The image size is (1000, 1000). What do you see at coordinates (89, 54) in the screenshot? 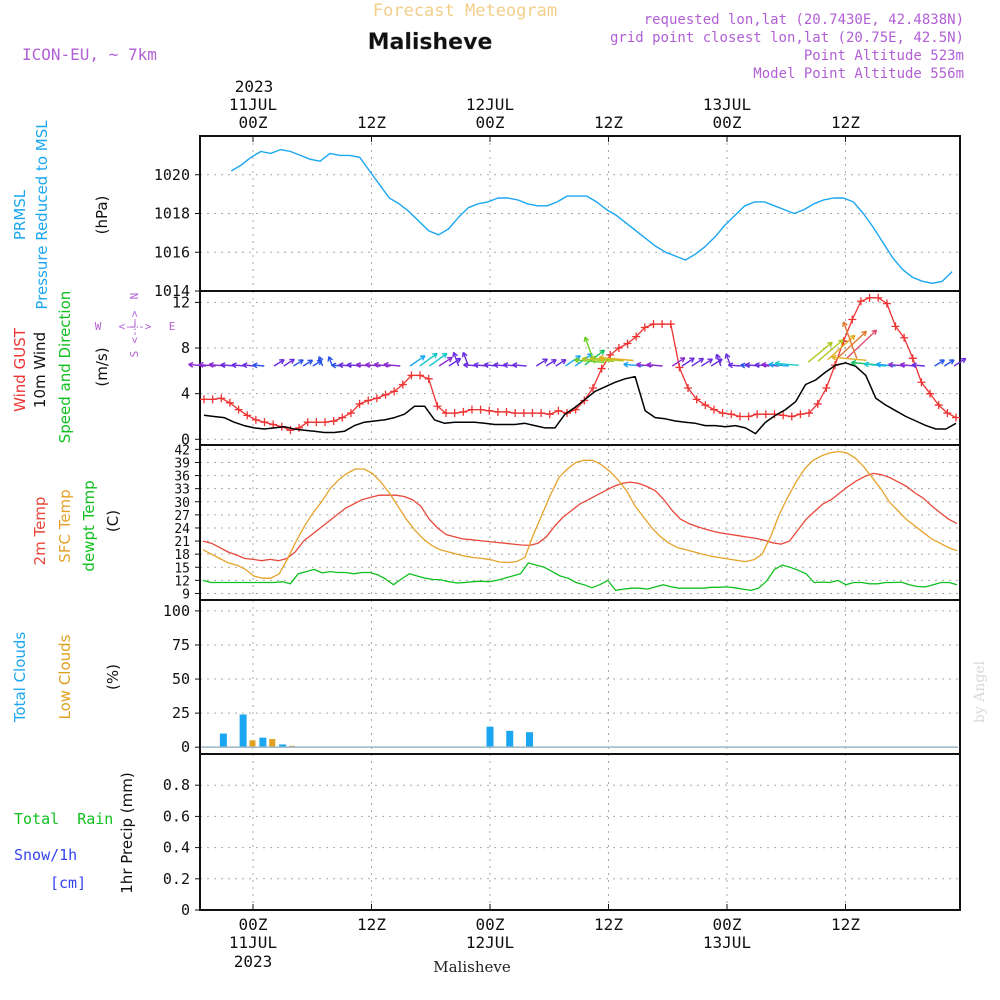
I see `model-name: ICON-EU, ~ 7km` at bounding box center [89, 54].